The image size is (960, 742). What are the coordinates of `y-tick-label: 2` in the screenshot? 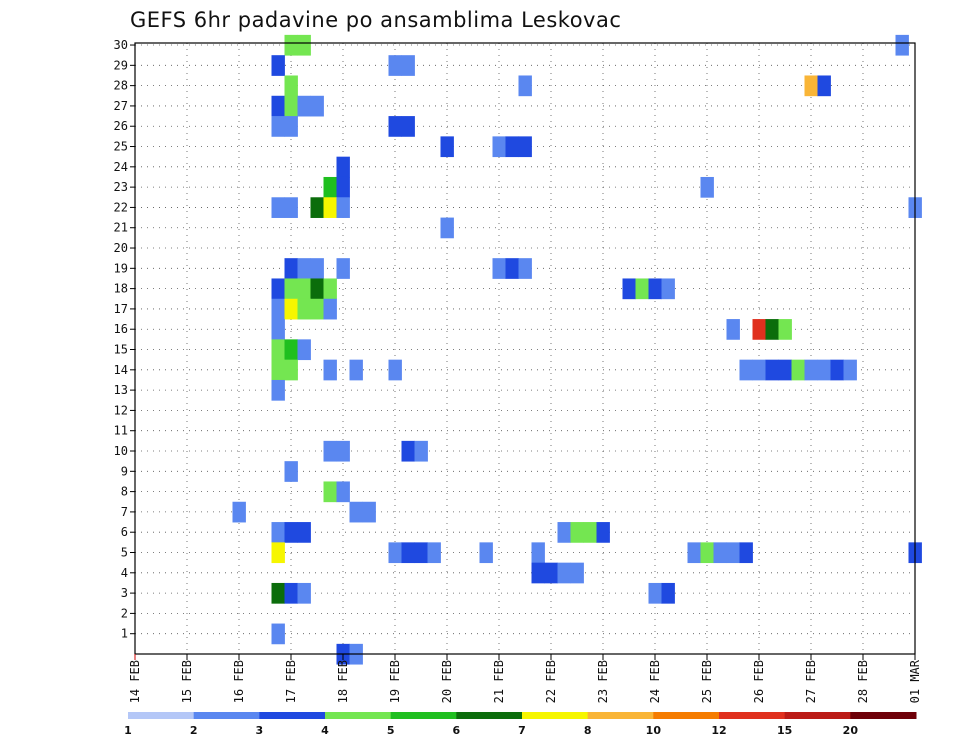 It's located at (124, 613).